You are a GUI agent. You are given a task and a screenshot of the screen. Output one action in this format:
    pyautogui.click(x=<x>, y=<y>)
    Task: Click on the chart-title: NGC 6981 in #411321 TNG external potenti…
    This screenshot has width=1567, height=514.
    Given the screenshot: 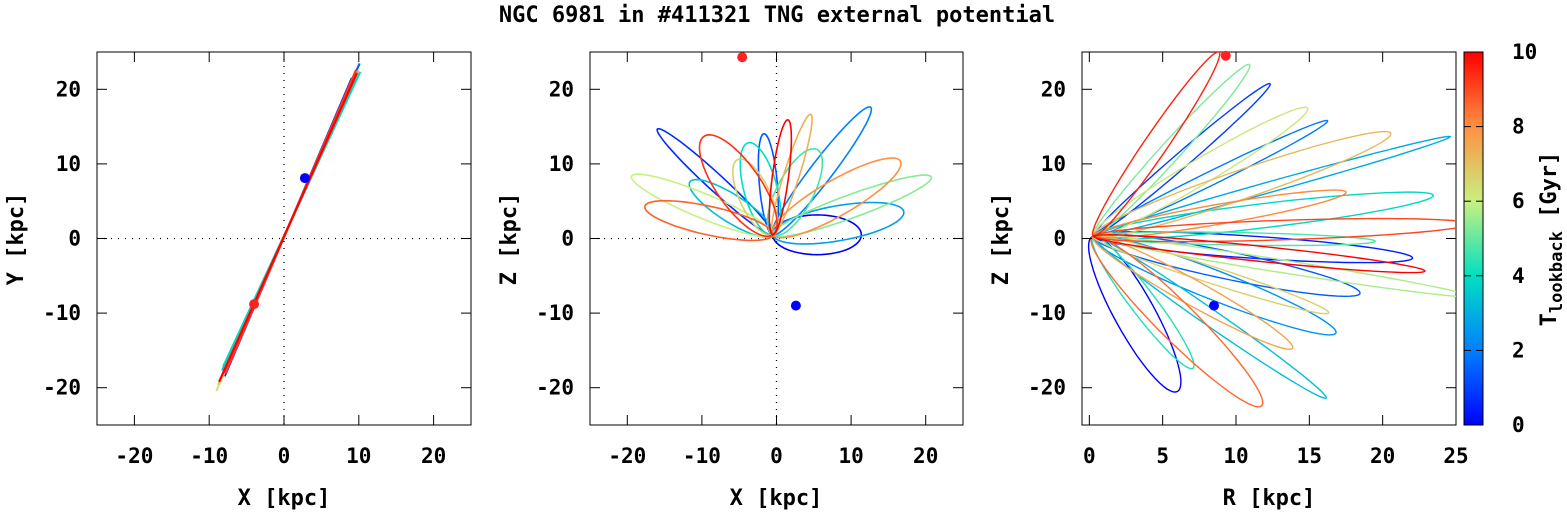 What is the action you would take?
    pyautogui.click(x=777, y=15)
    